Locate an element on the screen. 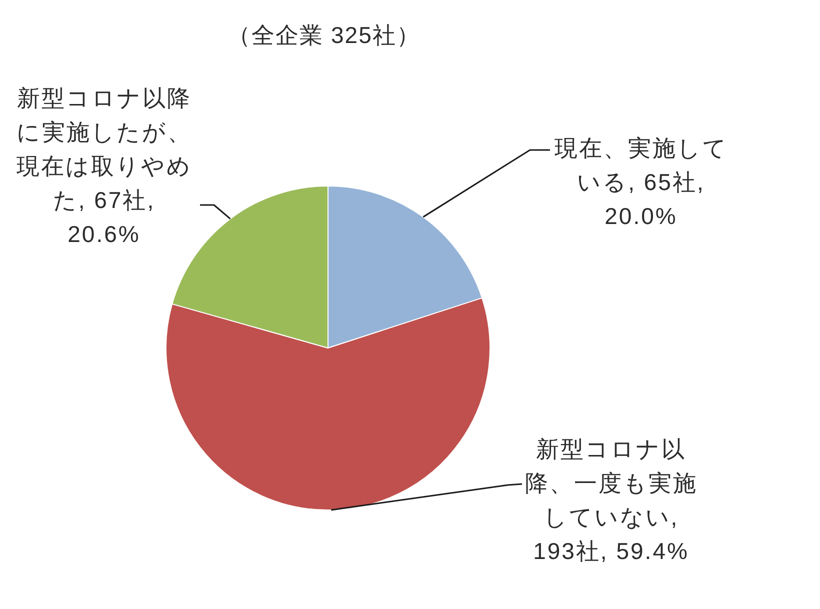 This screenshot has width=820, height=609. title: （全企業 325社） is located at coordinates (324, 35).